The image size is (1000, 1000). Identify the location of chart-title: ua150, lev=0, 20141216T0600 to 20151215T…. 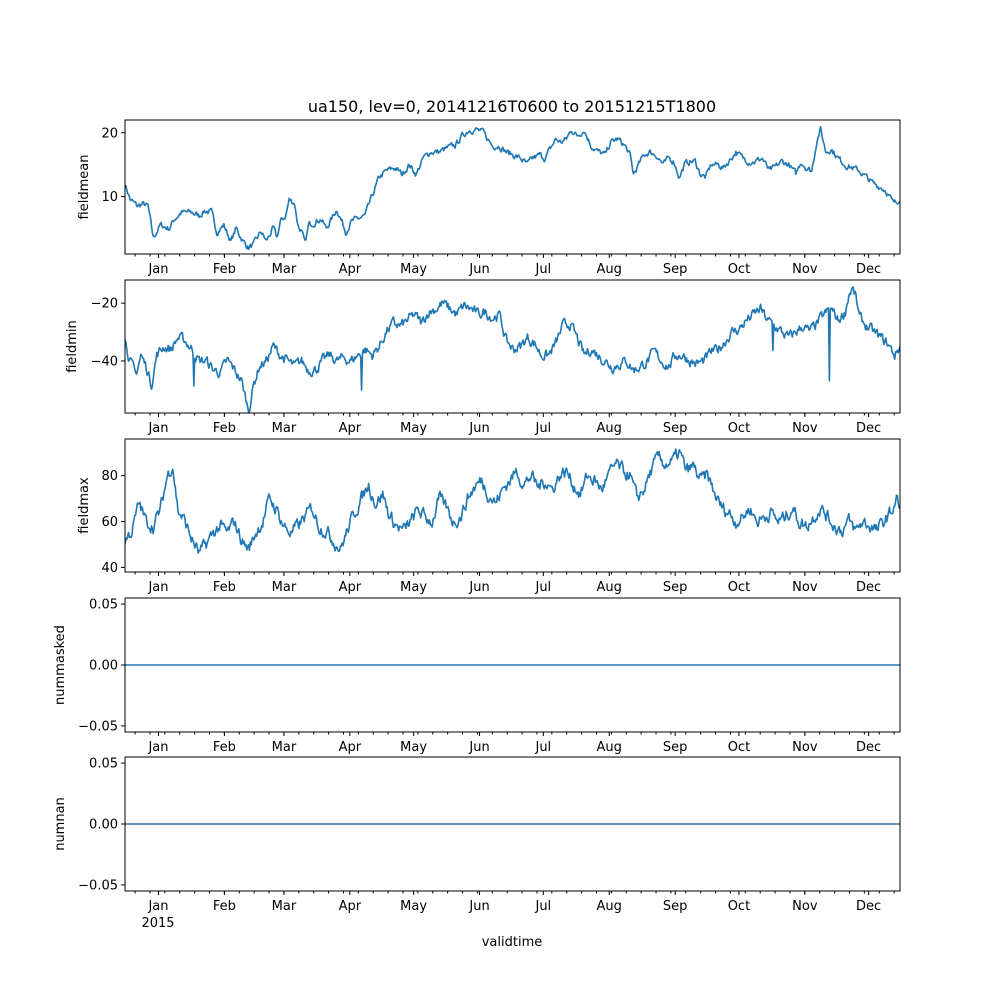
(512, 106).